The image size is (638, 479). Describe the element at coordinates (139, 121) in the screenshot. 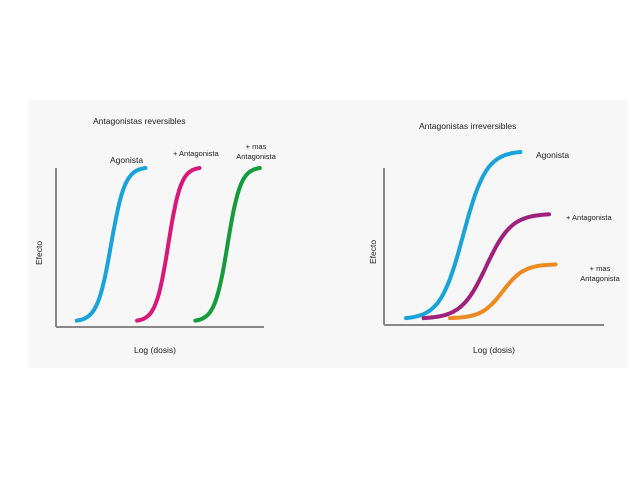

I see `chart-title: Antagonistas reversibles` at that location.